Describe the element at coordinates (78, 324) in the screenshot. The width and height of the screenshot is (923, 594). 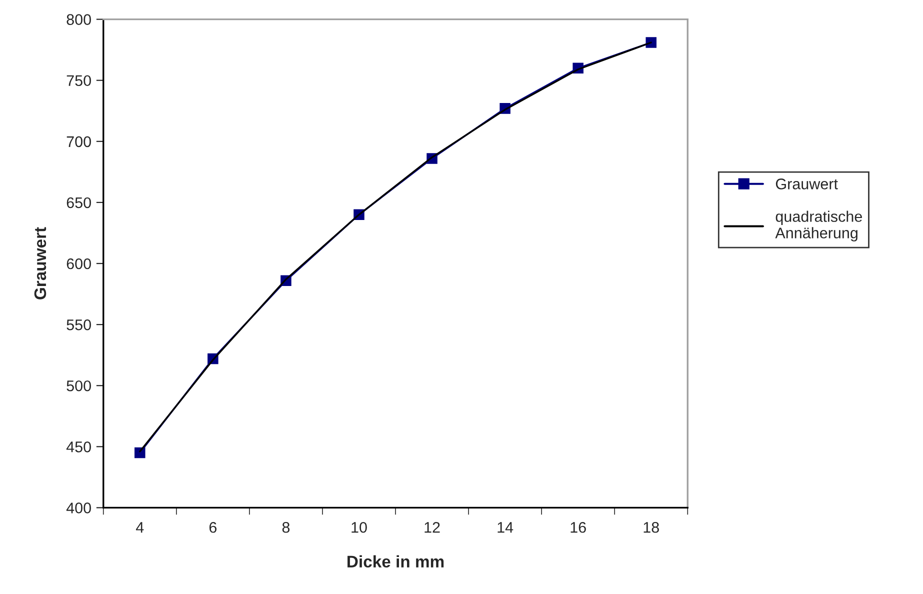
I see `y-tick-label: 550` at that location.